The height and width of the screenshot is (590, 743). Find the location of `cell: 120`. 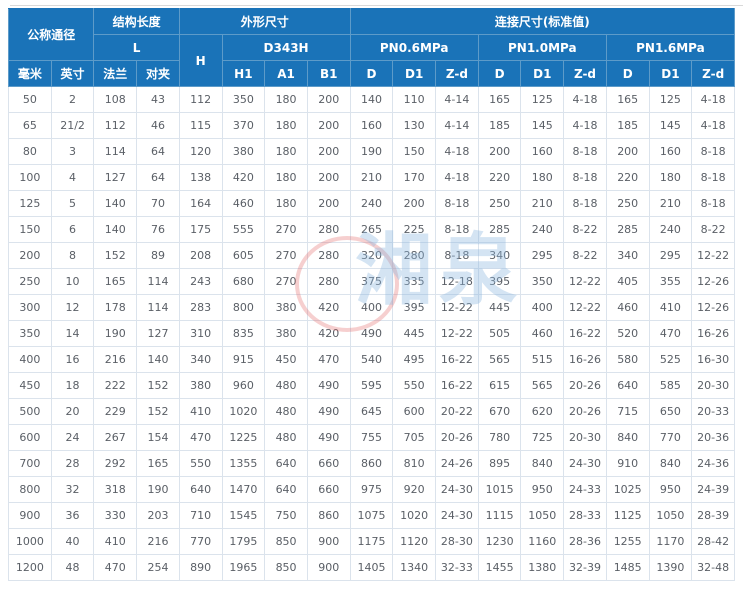

cell: 120 is located at coordinates (200, 151).